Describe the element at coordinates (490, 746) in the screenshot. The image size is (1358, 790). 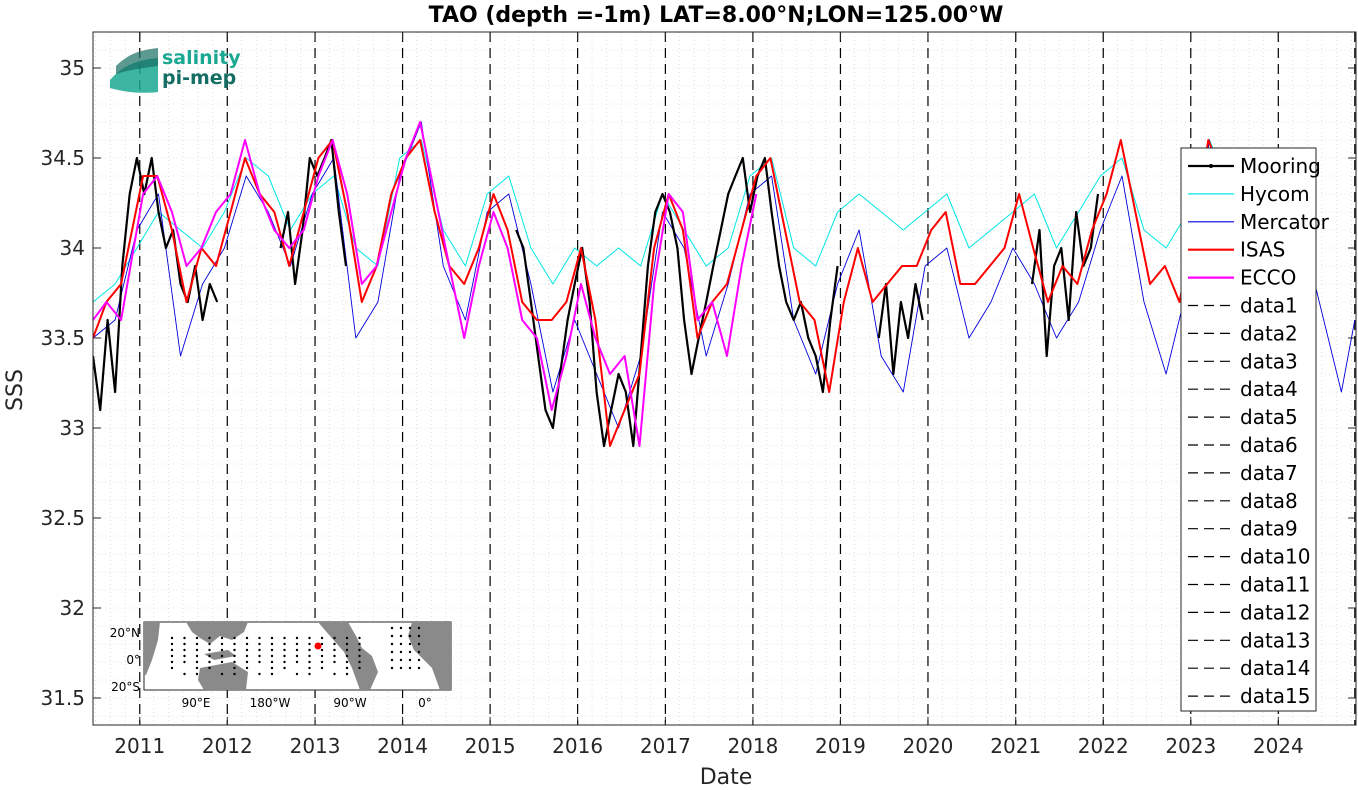
I see `x-tick-label: 2015` at that location.